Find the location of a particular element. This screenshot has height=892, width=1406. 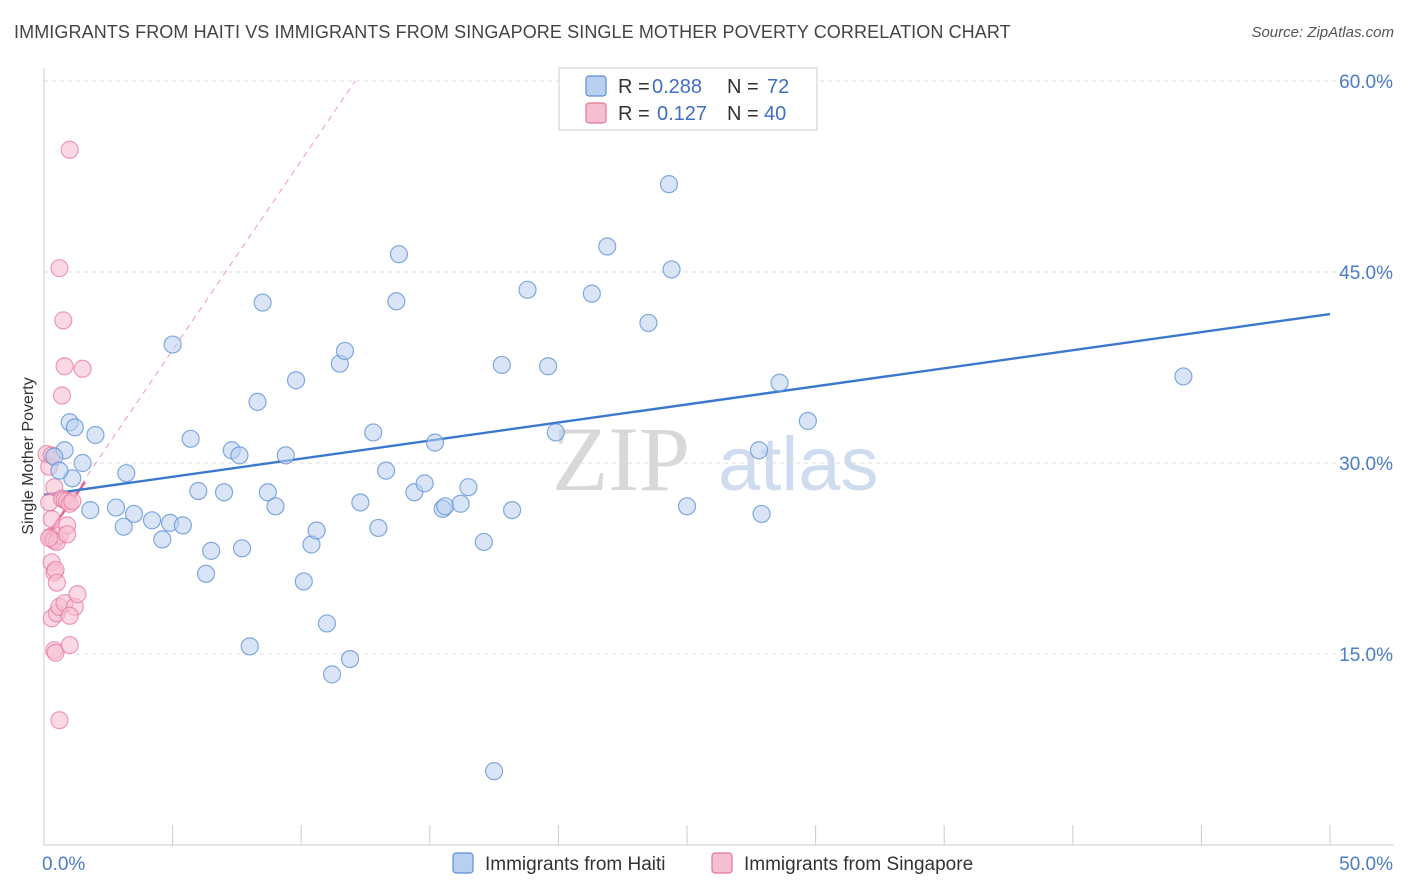

legend-swatch-singapore is located at coordinates (596, 113).